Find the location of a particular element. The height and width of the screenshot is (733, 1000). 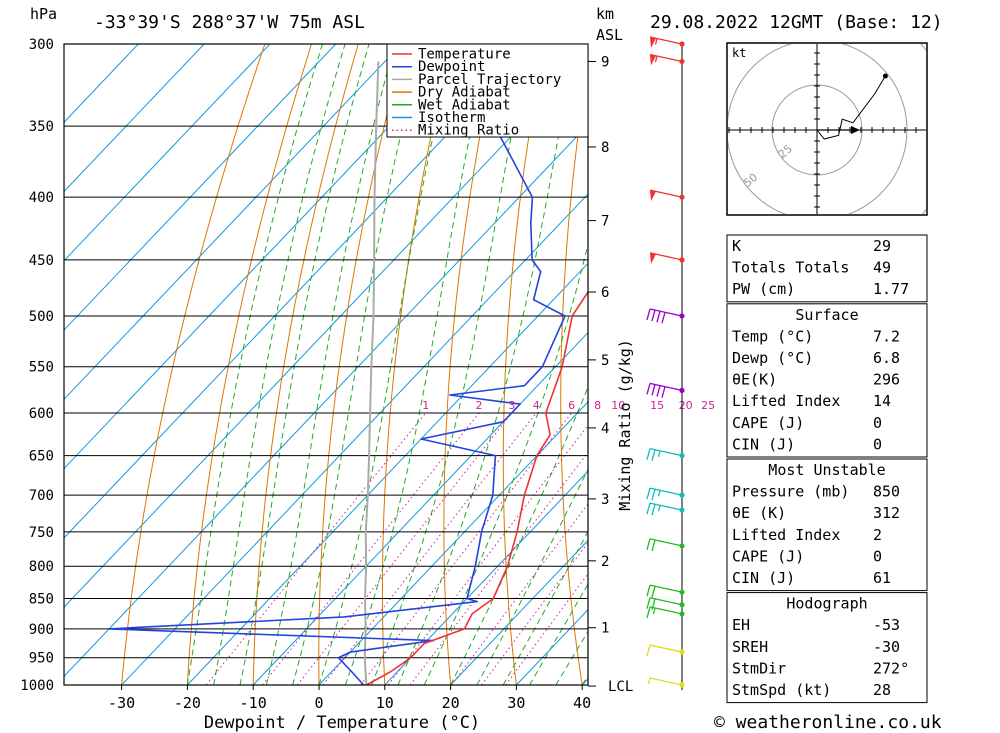

pressure-tick-label: 750 is located at coordinates (41, 533).